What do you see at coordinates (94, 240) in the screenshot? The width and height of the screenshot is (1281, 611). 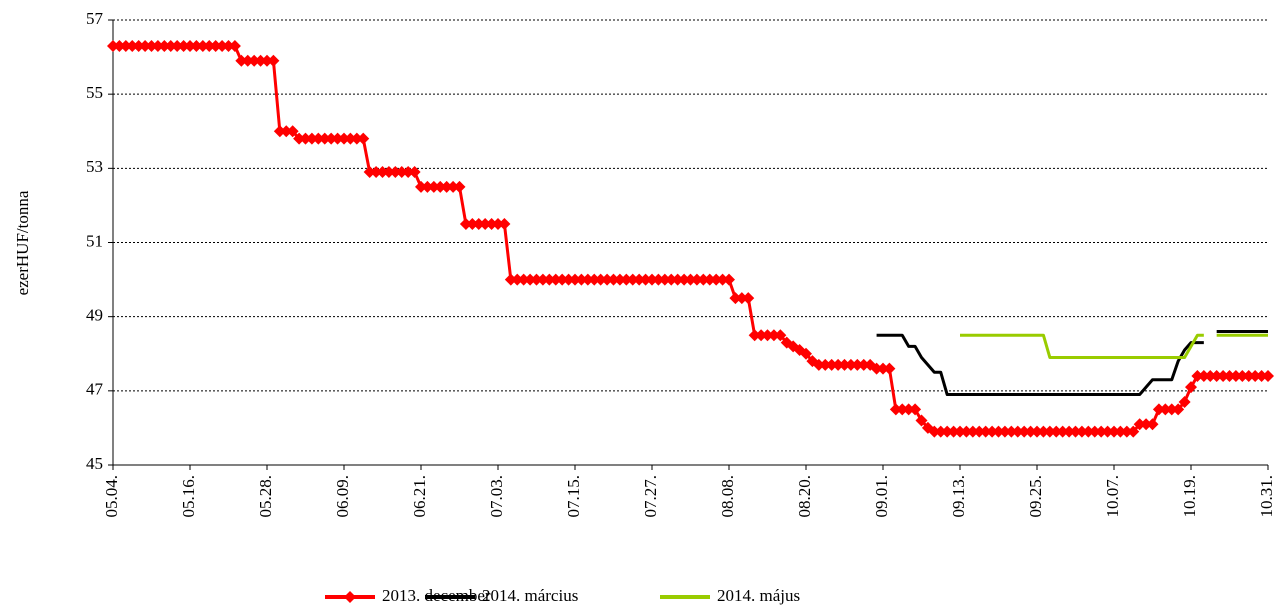 I see `y-tick-label: 51` at bounding box center [94, 240].